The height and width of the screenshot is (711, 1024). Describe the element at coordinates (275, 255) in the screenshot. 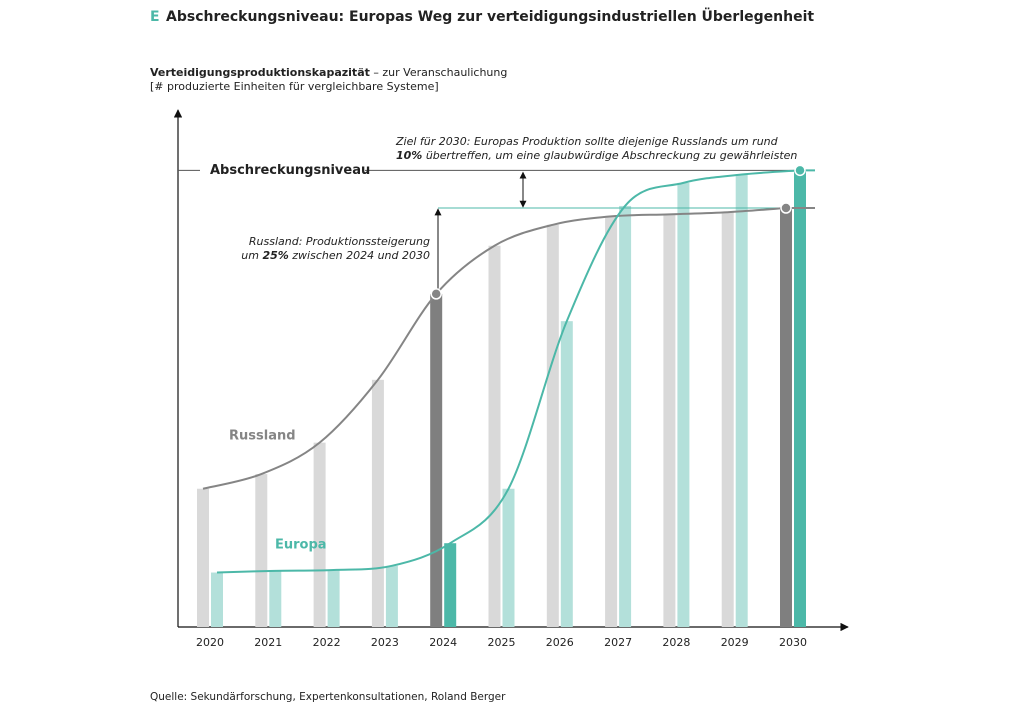

I see `russia-annotation-bold: 25%` at that location.